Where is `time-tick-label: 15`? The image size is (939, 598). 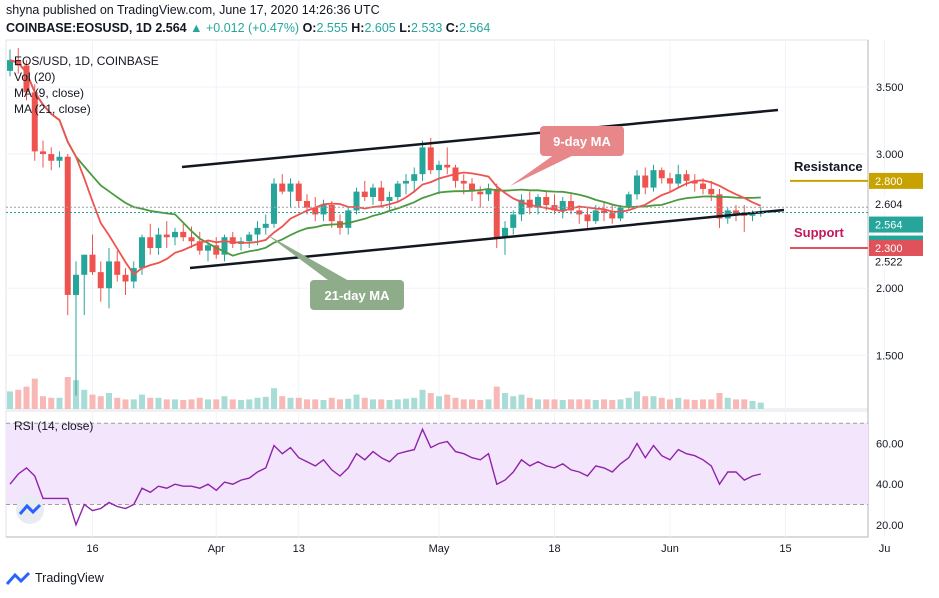 time-tick-label: 15 is located at coordinates (785, 549).